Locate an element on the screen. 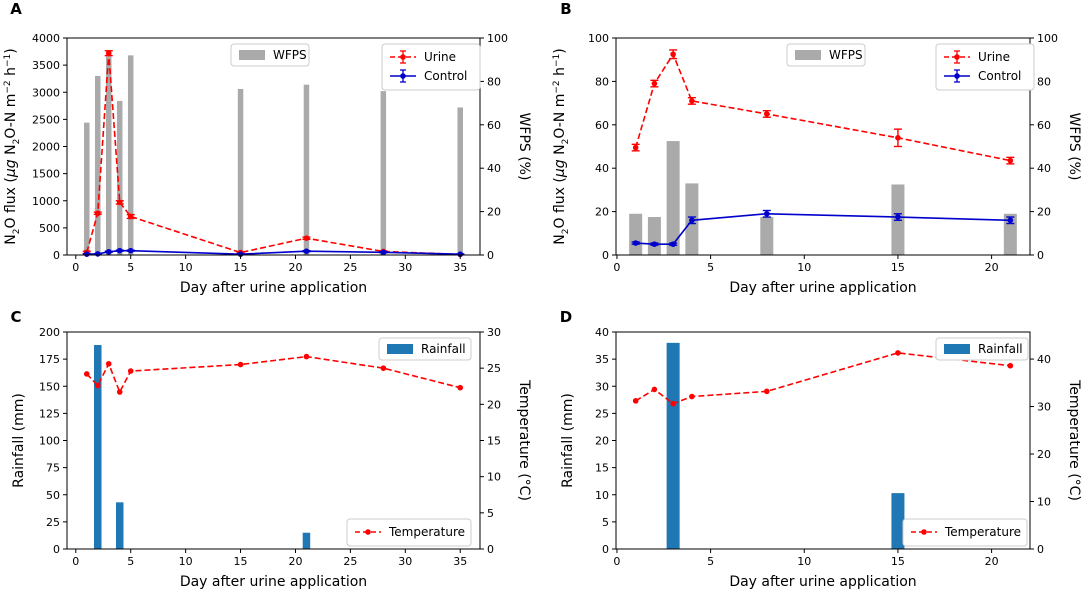  y-tick-label: 125 is located at coordinates (49, 413).